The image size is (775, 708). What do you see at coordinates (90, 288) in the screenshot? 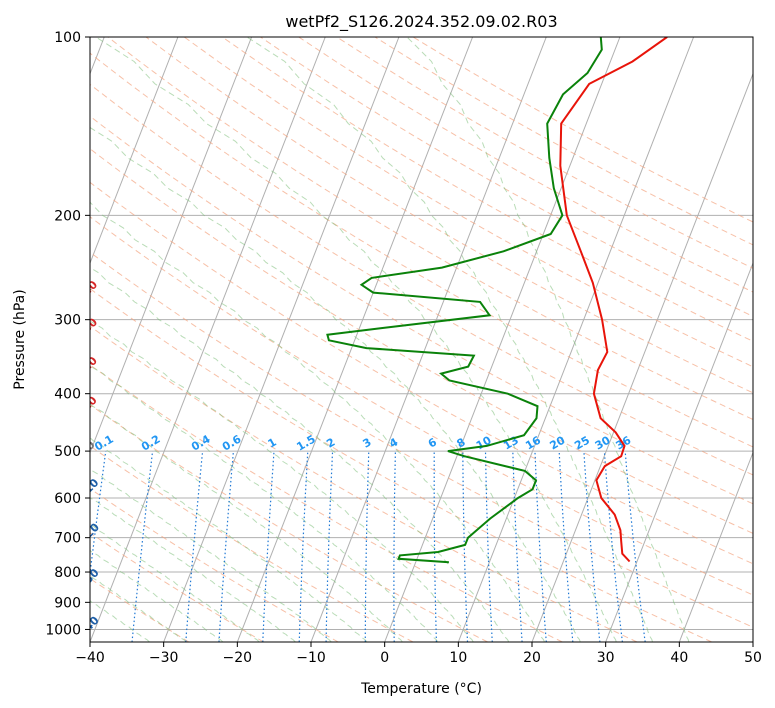
I see `dry-adiabat-label: 40` at bounding box center [90, 288].